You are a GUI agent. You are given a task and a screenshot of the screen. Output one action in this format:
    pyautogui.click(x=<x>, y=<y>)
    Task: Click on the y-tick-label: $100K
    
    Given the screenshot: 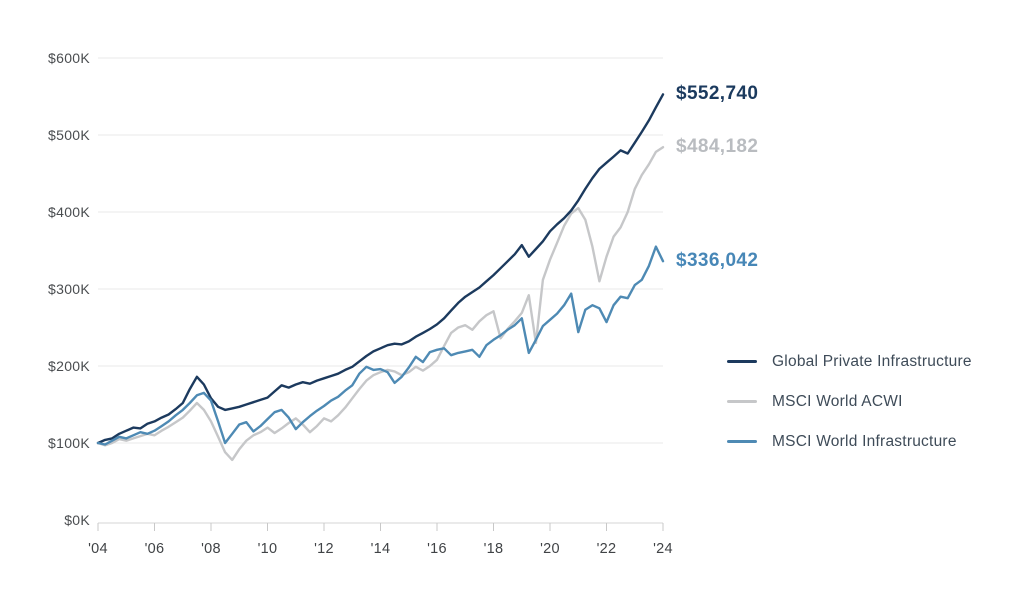 What is the action you would take?
    pyautogui.click(x=69, y=443)
    